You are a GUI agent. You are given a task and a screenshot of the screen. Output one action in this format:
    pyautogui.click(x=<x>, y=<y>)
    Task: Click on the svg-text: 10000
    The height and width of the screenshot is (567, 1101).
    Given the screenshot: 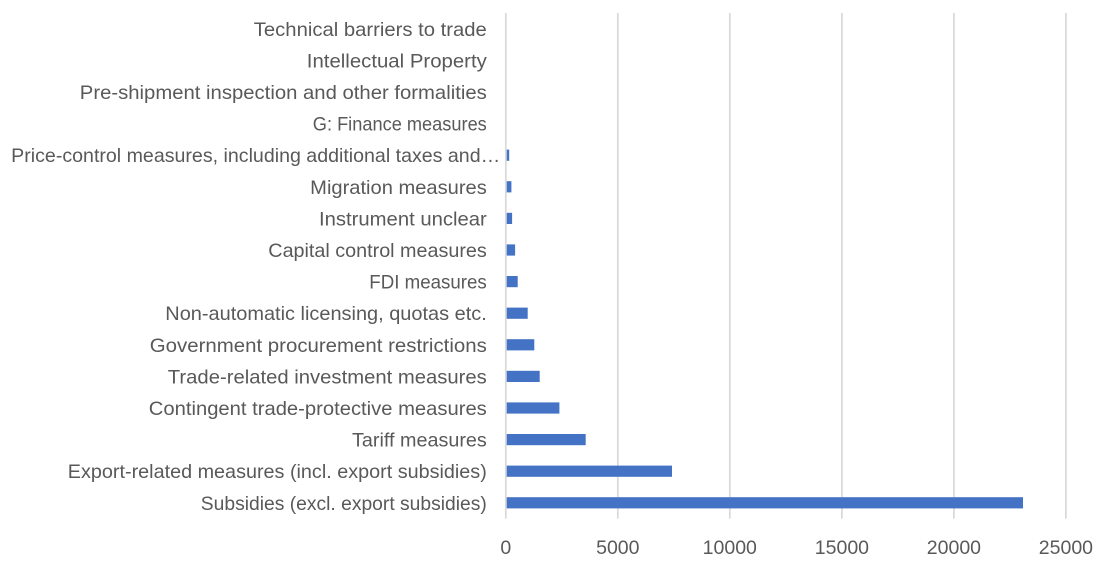 What is the action you would take?
    pyautogui.click(x=730, y=548)
    